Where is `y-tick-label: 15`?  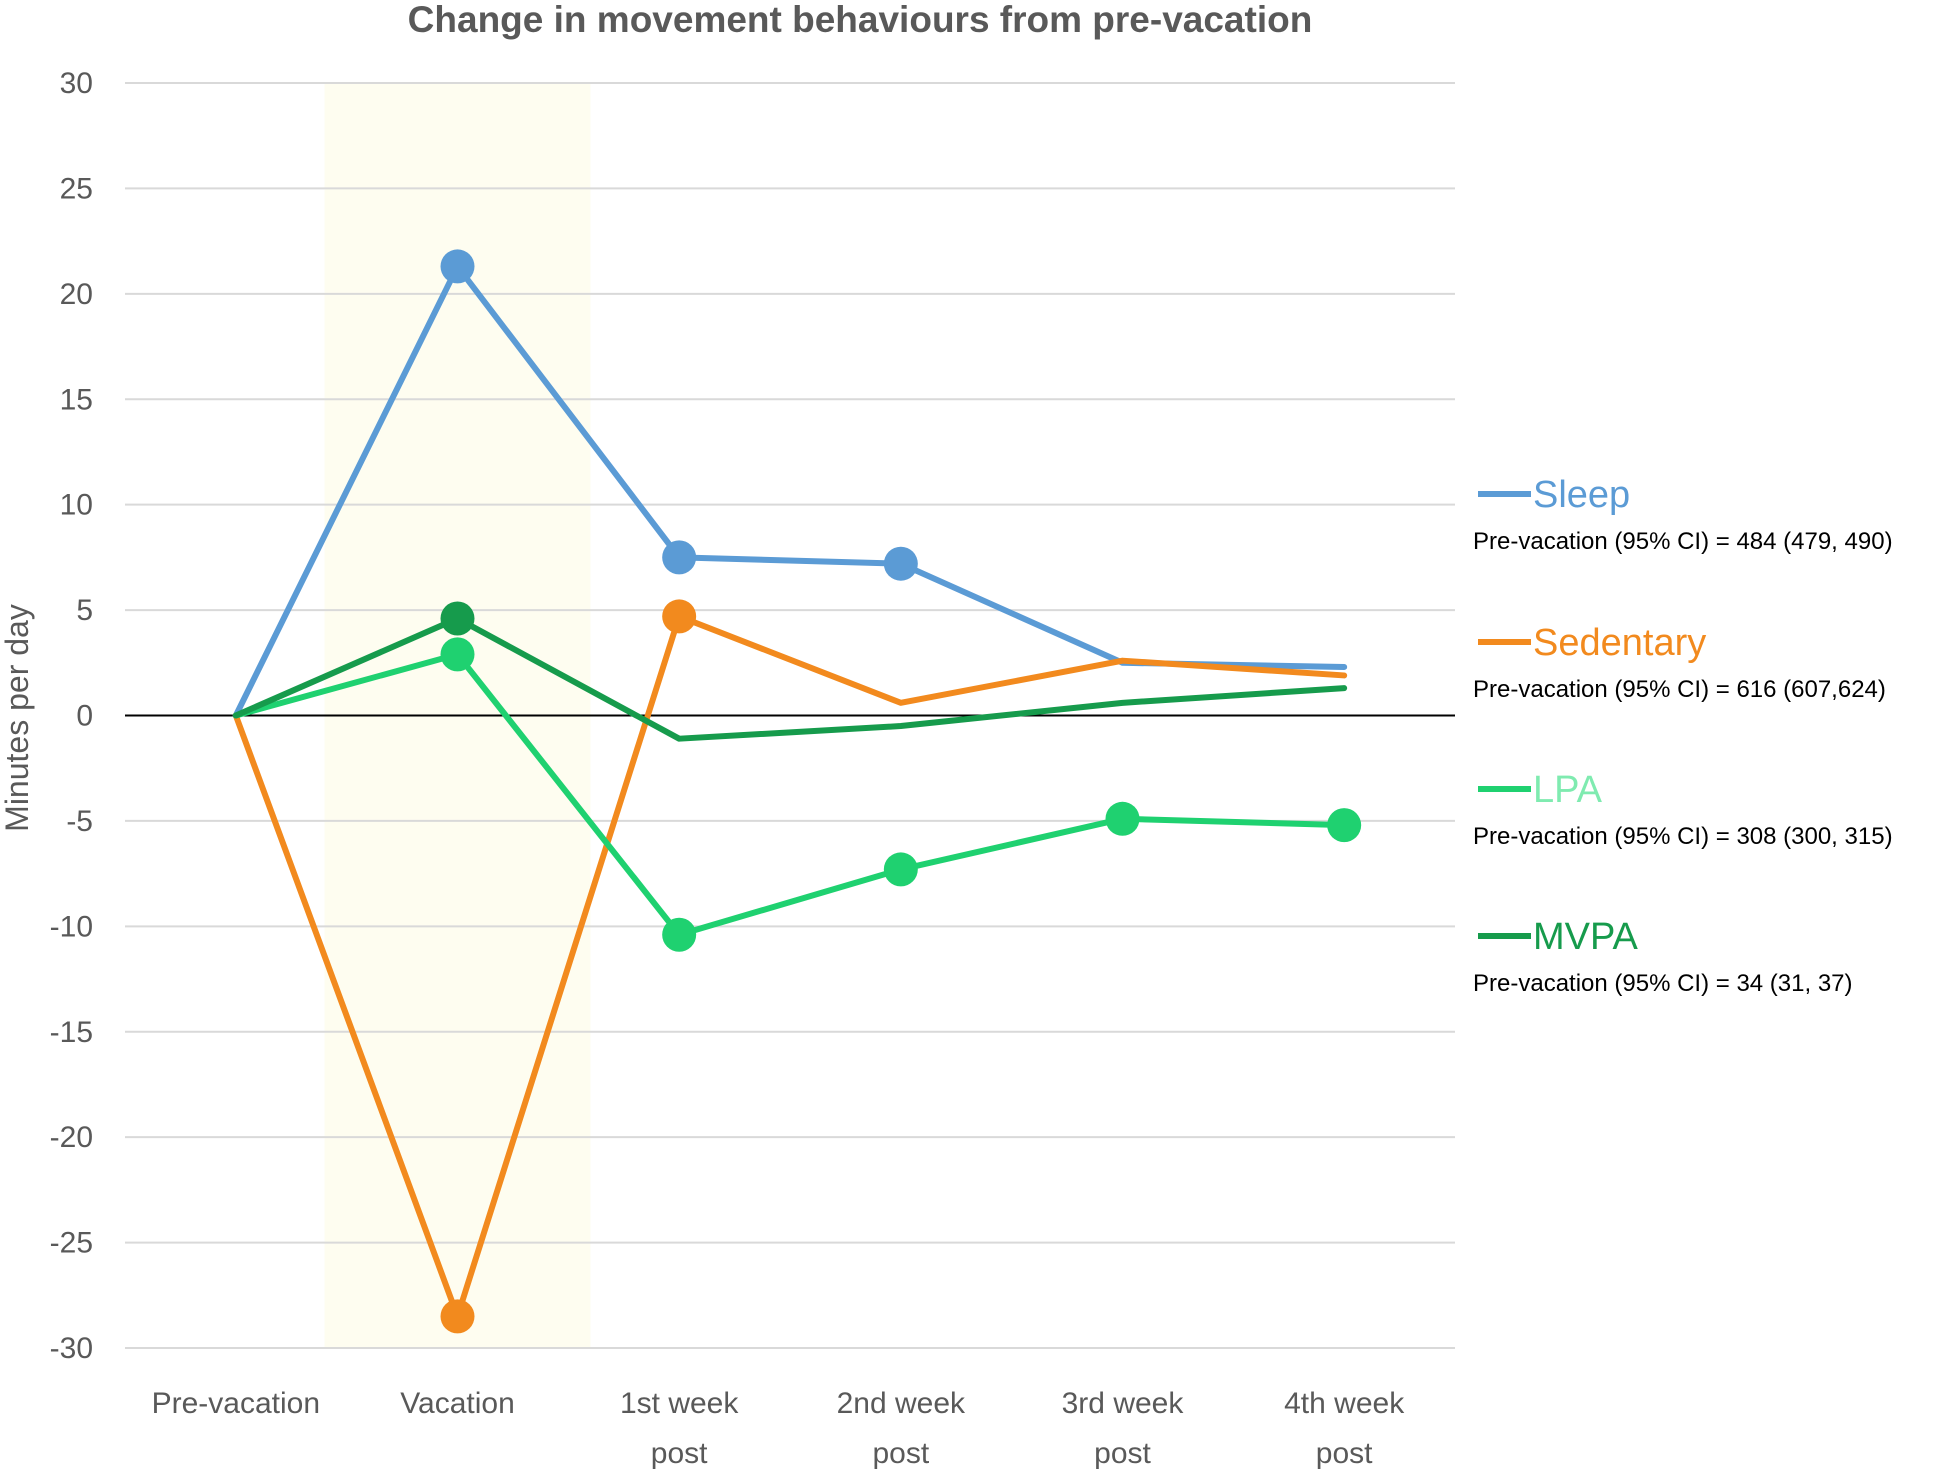 y-tick-label: 15 is located at coordinates (76, 399).